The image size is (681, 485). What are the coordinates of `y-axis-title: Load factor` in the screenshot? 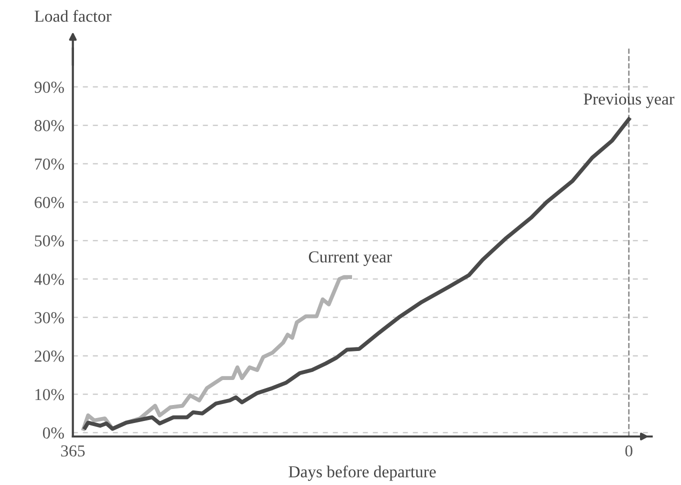 It's located at (73, 16).